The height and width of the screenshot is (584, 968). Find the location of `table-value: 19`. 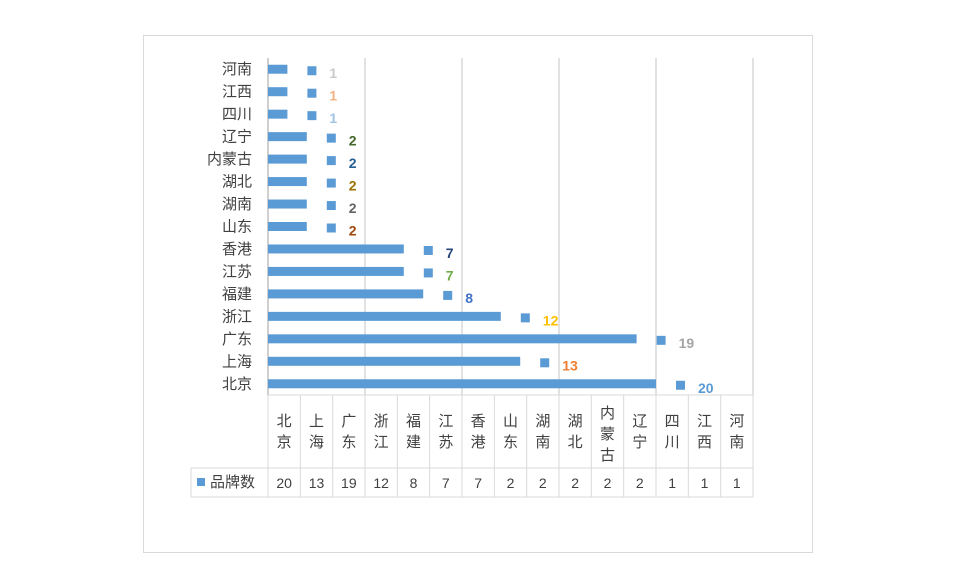

table-value: 19 is located at coordinates (349, 483).